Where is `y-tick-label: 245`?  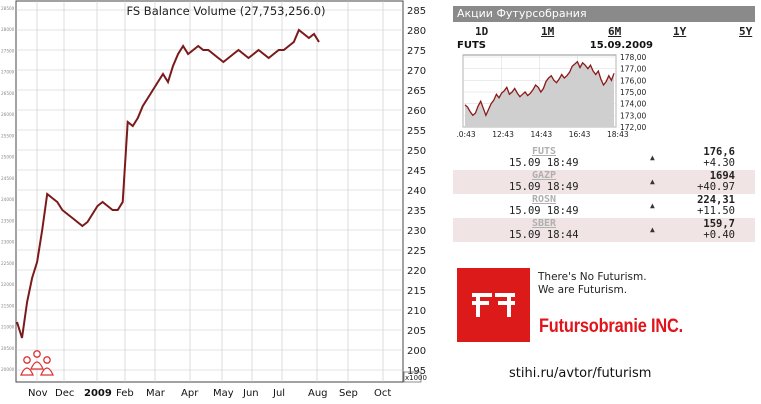
y-tick-label: 245 is located at coordinates (416, 171).